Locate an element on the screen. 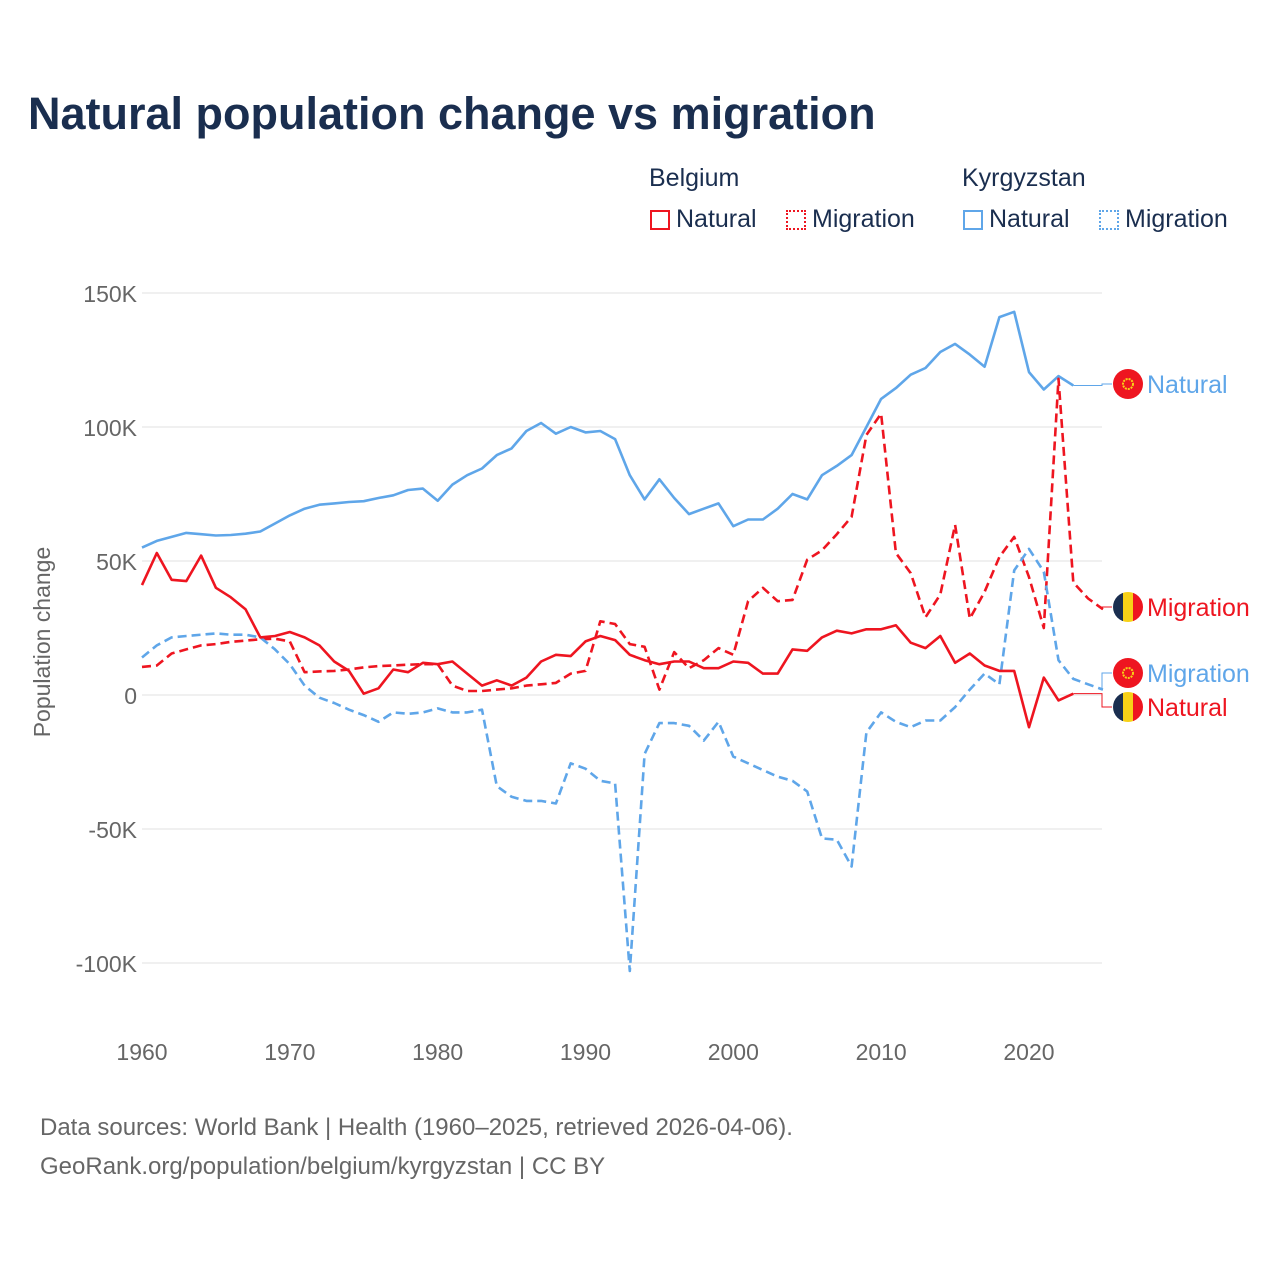 Image resolution: width=1280 pixels, height=1280 pixels. y-tick-label: 0 is located at coordinates (130, 696).